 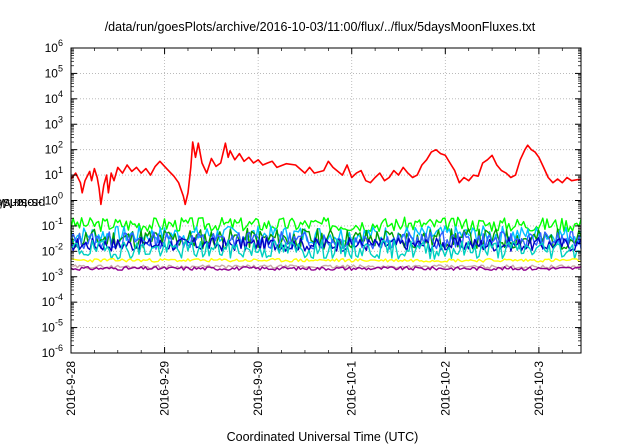 What do you see at coordinates (52, 275) in the screenshot?
I see `y-tick-label: 10⁻³` at bounding box center [52, 275].